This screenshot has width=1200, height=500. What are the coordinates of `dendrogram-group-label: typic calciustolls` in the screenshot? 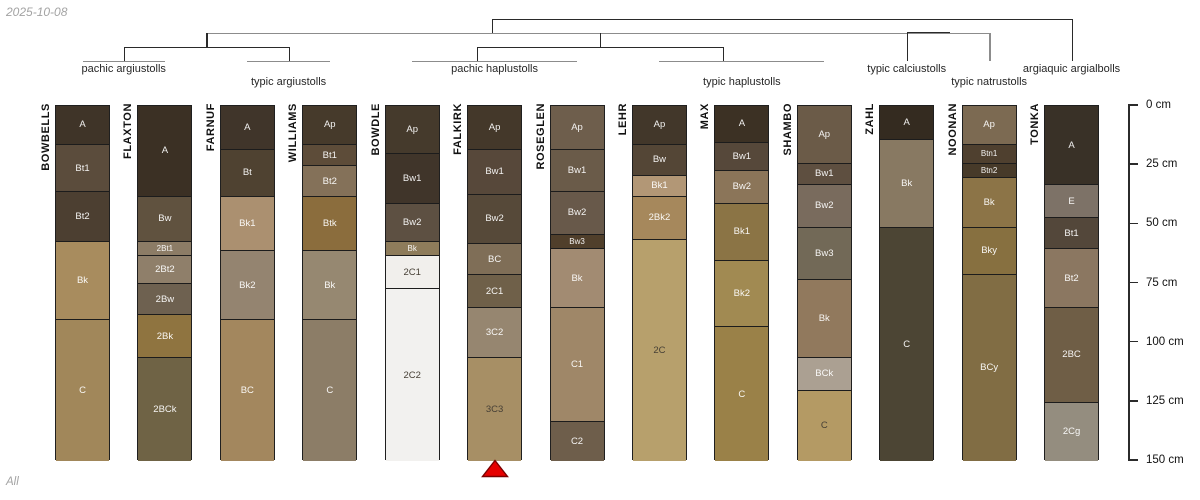 It's located at (907, 69).